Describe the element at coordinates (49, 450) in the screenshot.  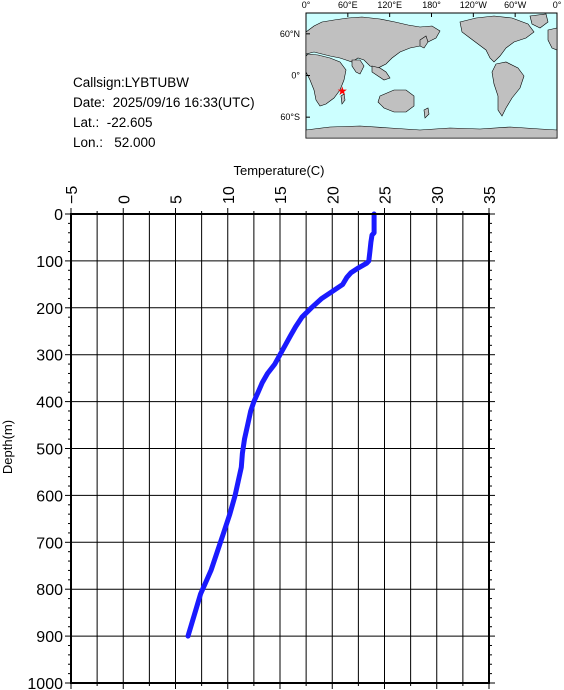
I see `y-tick-label: 500` at that location.